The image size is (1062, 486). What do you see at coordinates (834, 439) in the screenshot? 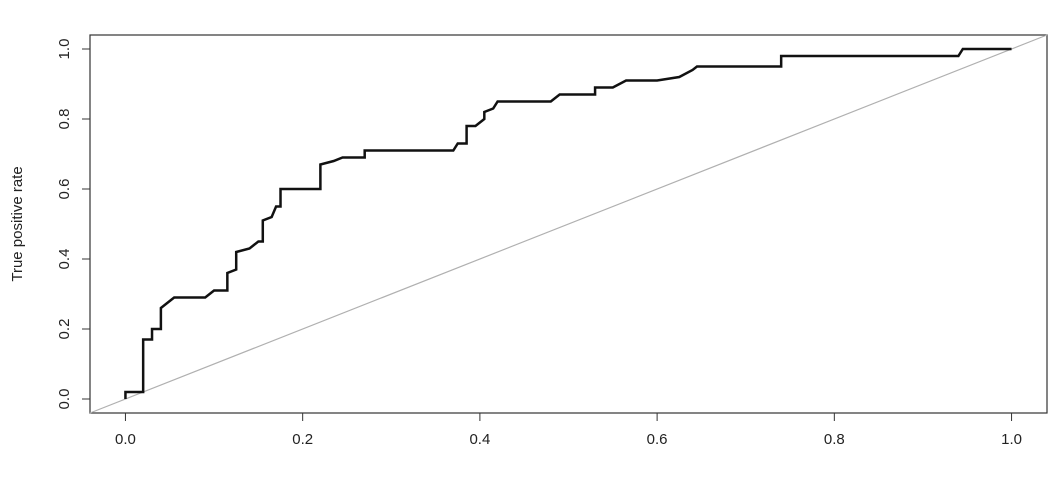
I see `x-tick-label: 0.8` at bounding box center [834, 439].